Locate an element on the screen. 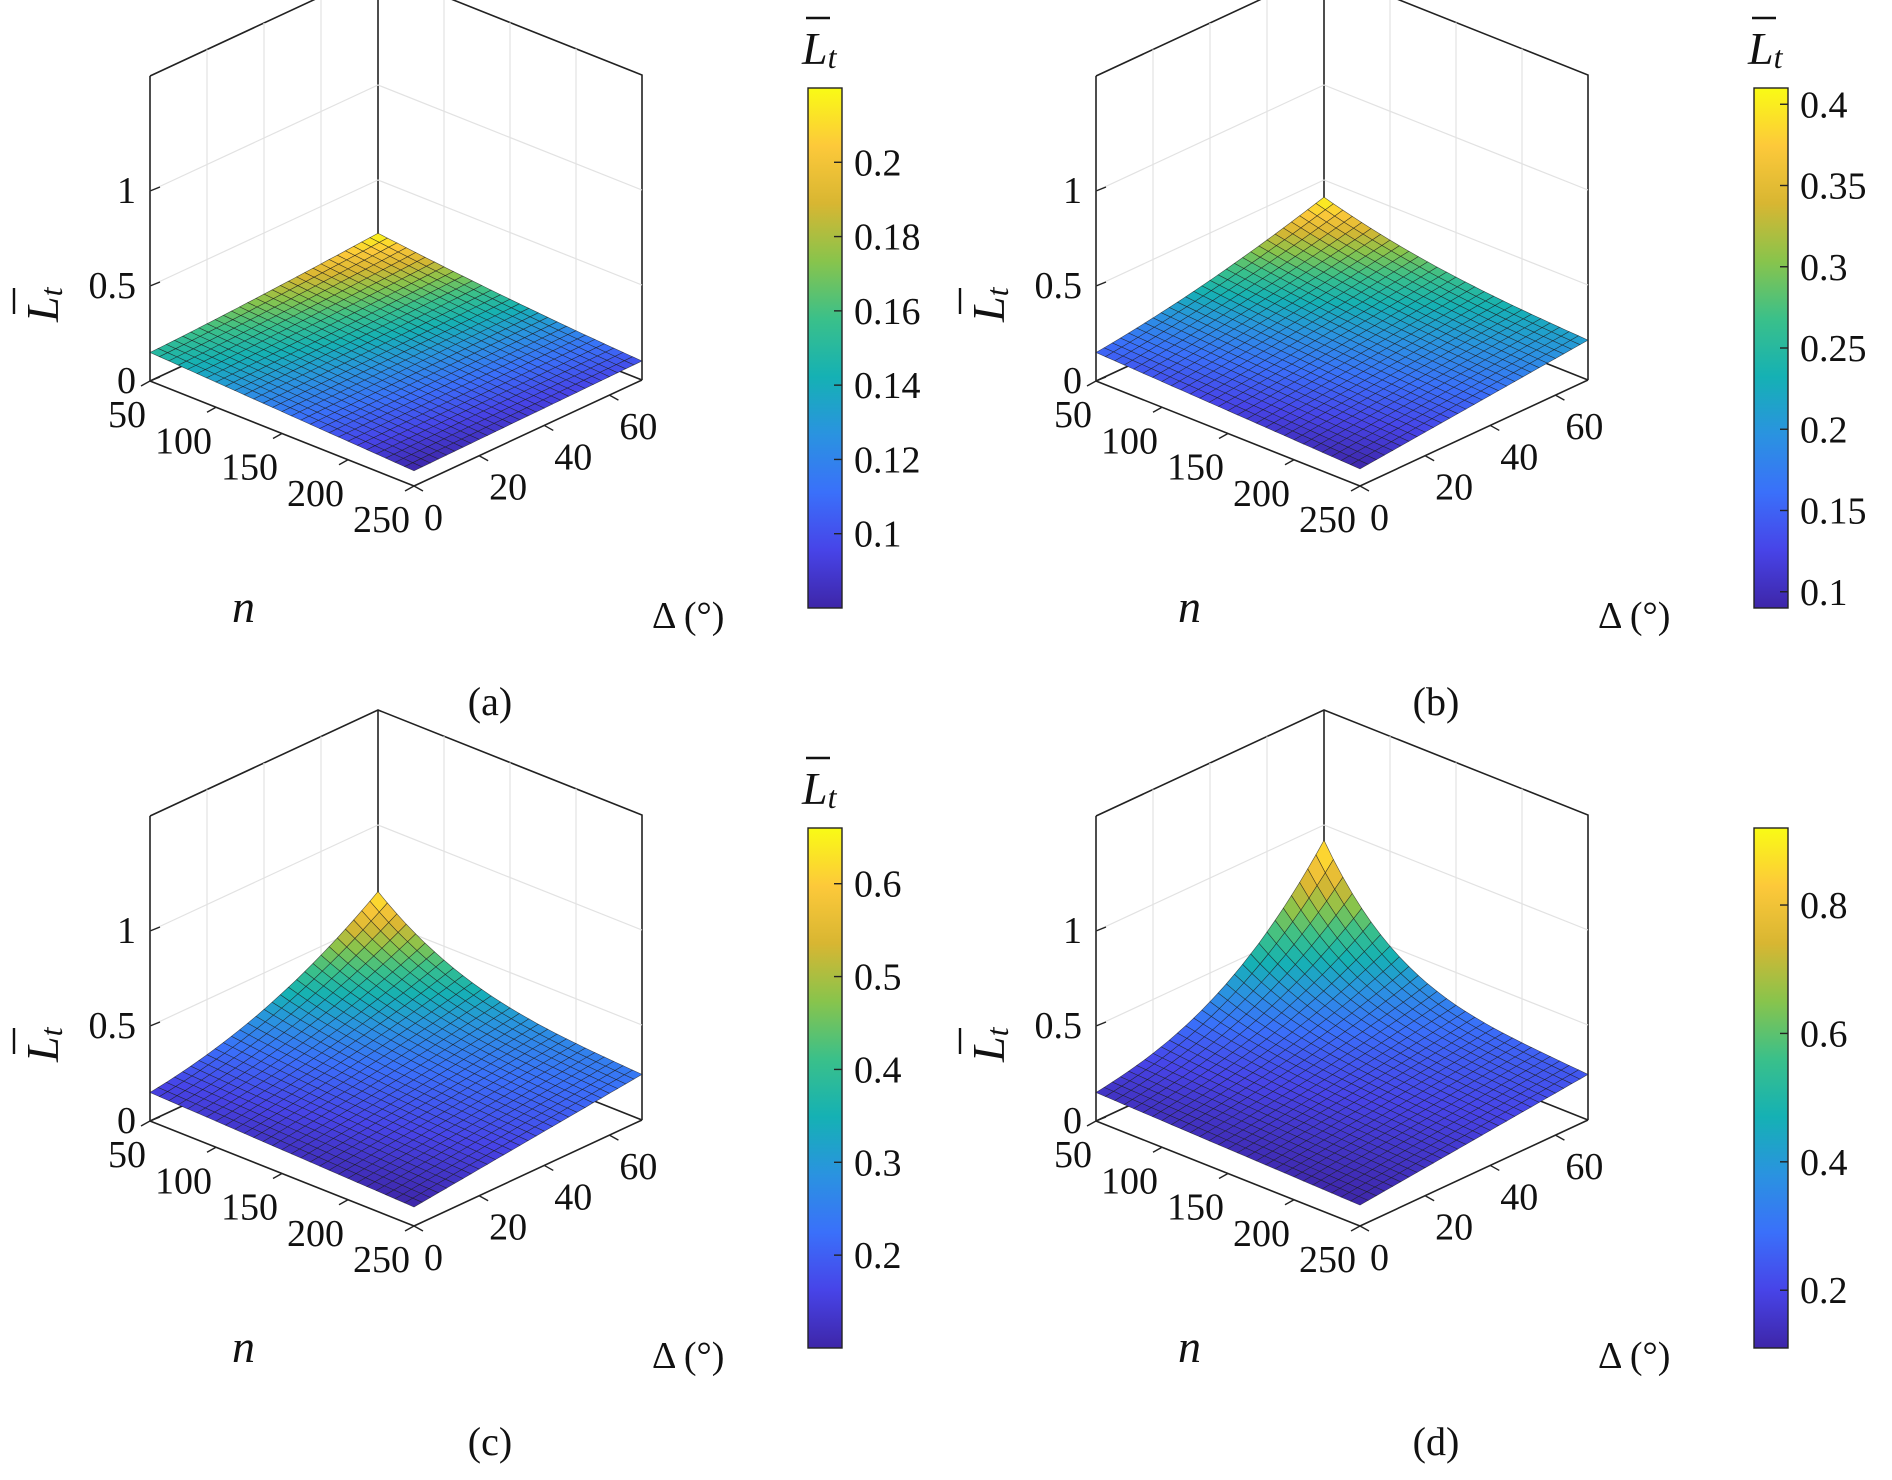  z-ticks: 00.51 is located at coordinates (1071, 286).